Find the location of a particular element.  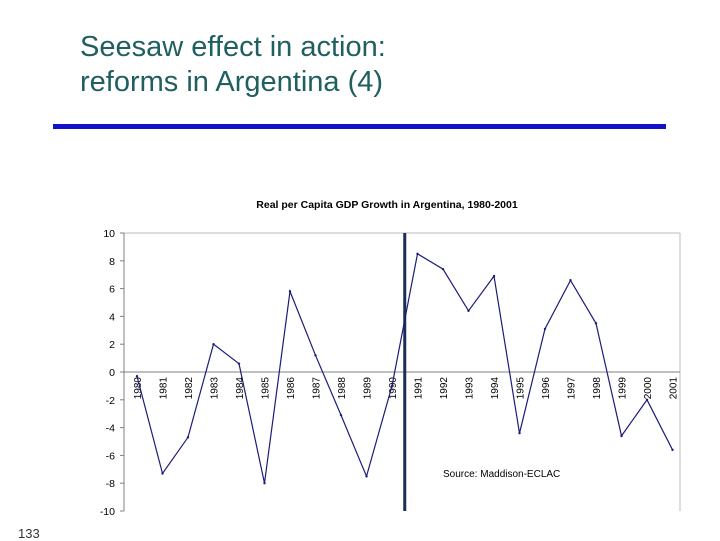

x-tick-label: 1981 is located at coordinates (164, 388).